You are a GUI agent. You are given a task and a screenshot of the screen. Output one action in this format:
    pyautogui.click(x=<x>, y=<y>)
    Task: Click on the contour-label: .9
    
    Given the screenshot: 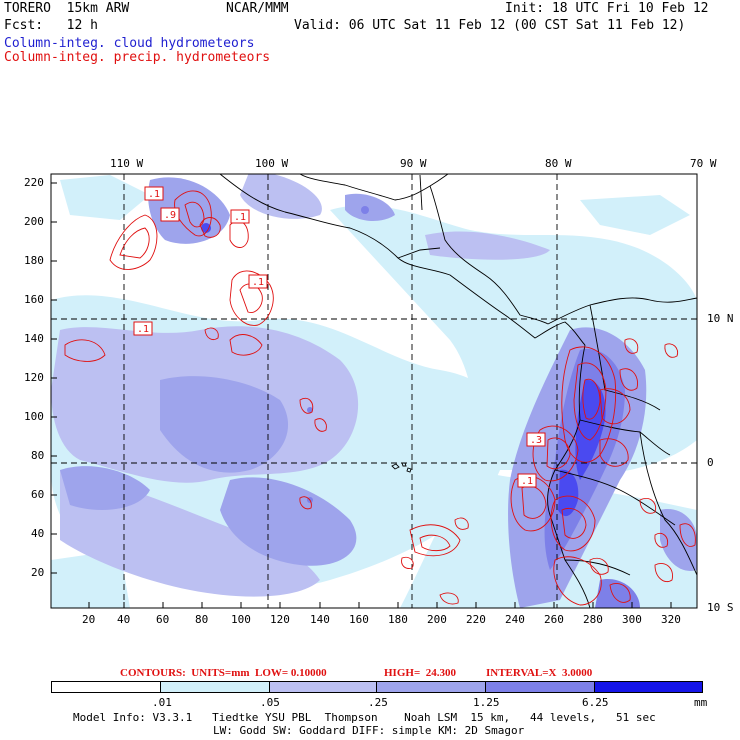 What is the action you would take?
    pyautogui.click(x=170, y=215)
    